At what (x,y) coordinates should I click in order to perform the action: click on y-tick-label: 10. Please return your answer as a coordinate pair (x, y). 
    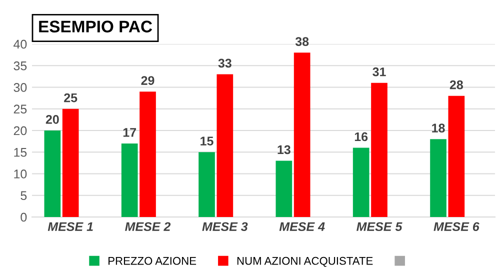
    Looking at the image, I should click on (20, 174).